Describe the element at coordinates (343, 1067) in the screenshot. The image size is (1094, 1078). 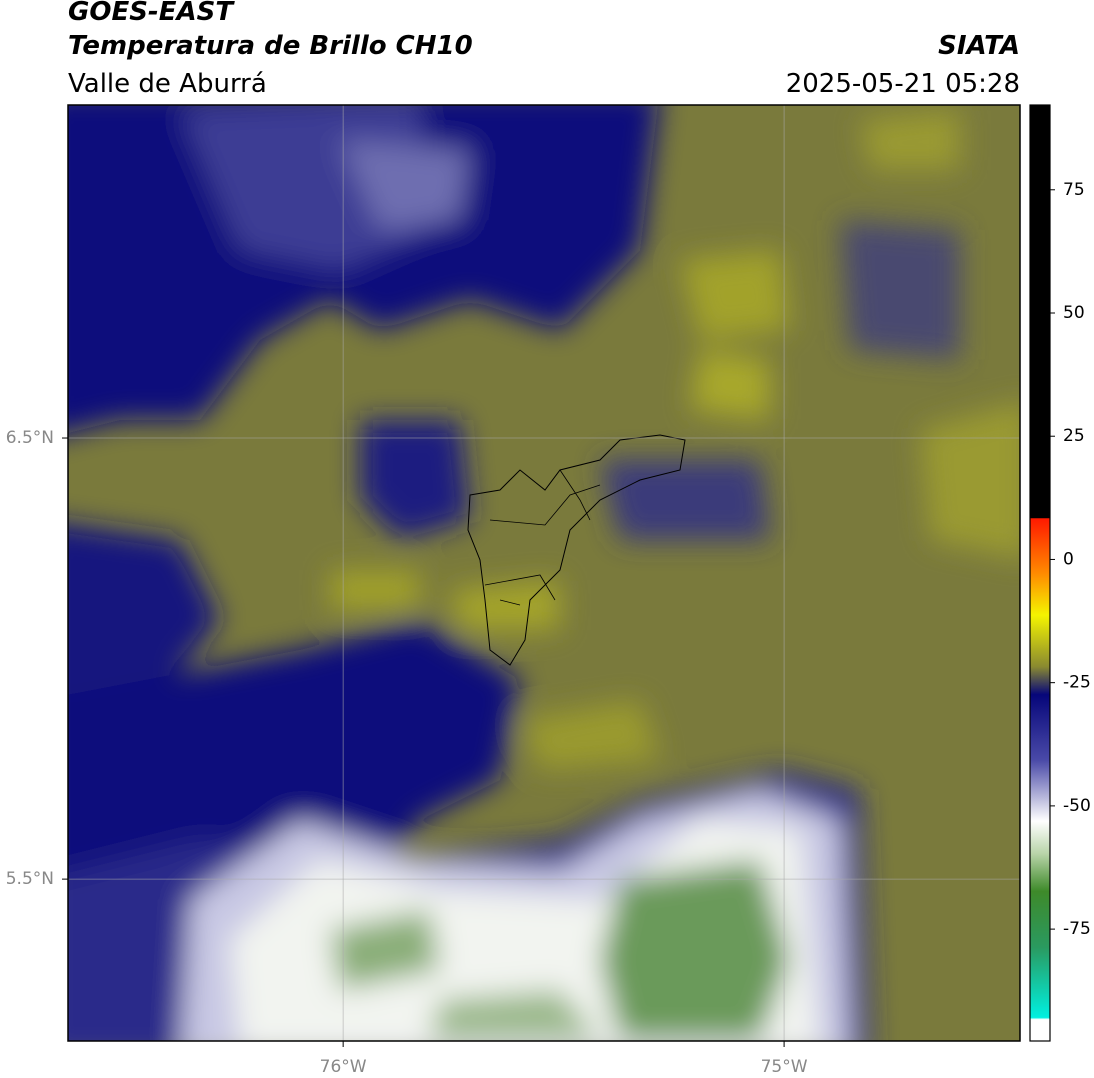
I see `x-tick-label: 76°W` at that location.